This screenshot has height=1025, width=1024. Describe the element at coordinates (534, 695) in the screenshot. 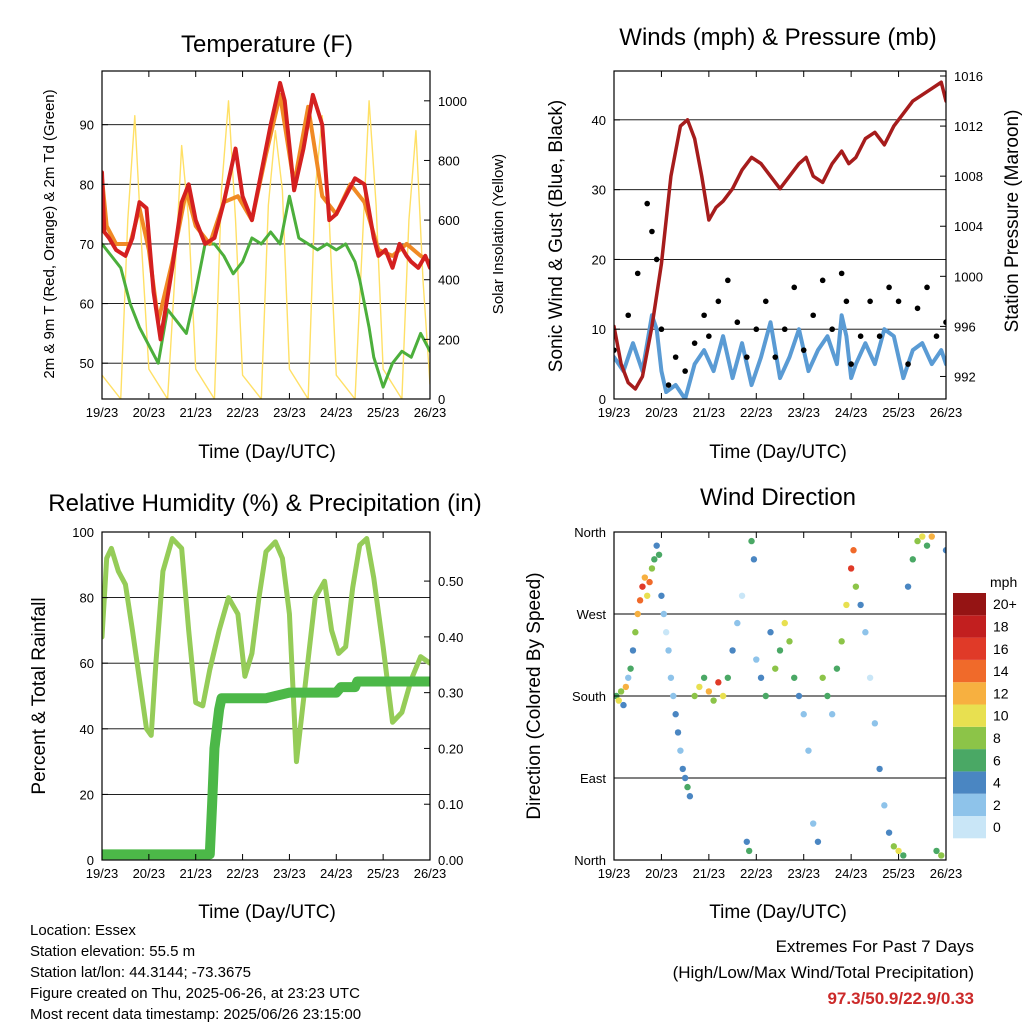

I see `direction-ylabel: Direction (Colored By Speed)` at that location.